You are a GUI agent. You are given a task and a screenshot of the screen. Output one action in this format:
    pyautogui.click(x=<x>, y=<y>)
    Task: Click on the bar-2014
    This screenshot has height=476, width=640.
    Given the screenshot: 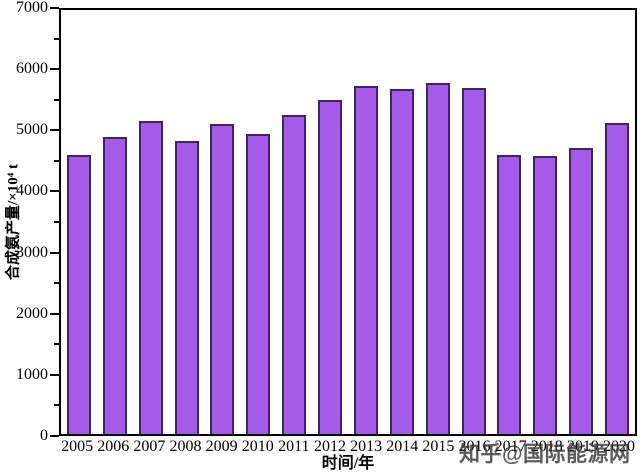 What is the action you would take?
    pyautogui.click(x=401, y=261)
    